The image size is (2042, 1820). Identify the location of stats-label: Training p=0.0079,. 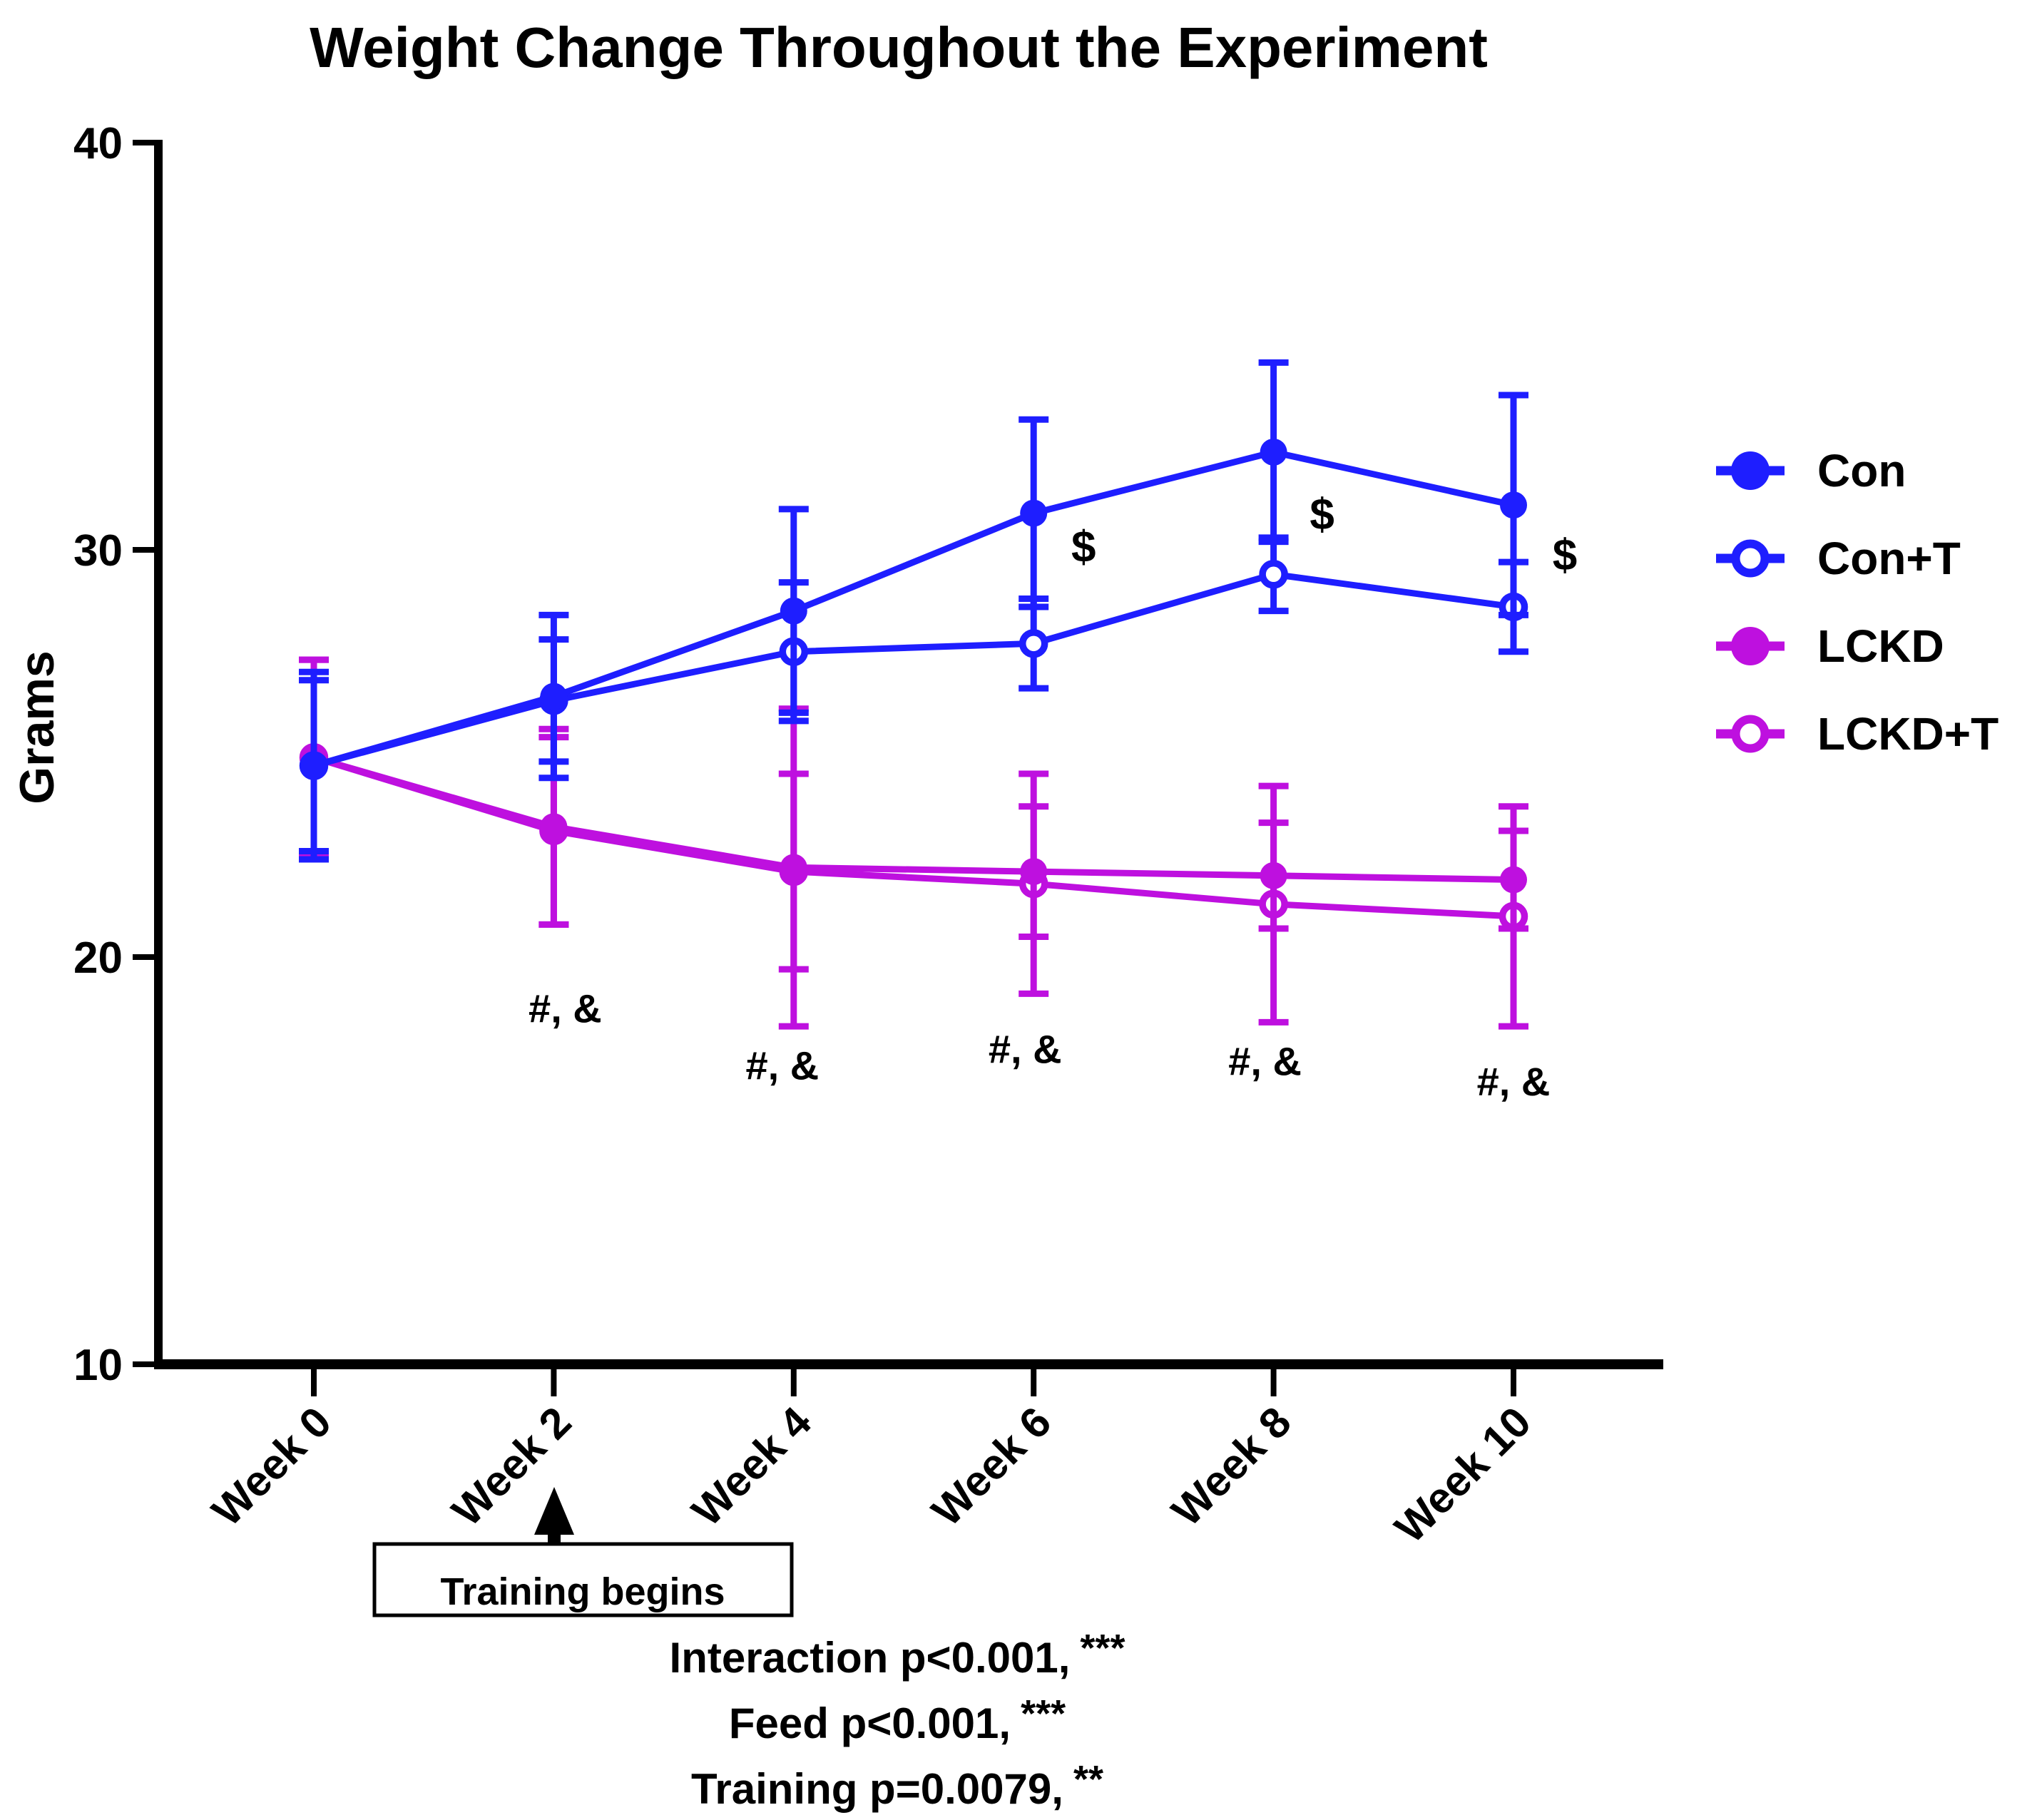
(877, 1789).